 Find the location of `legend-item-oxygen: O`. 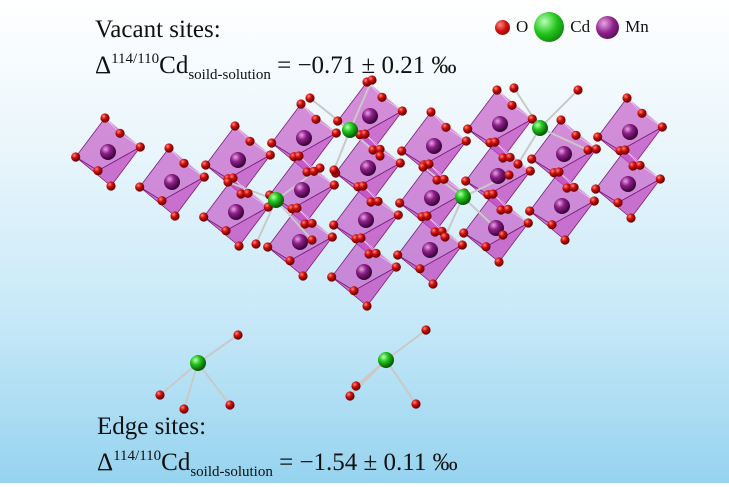

legend-item-oxygen: O is located at coordinates (511, 27).